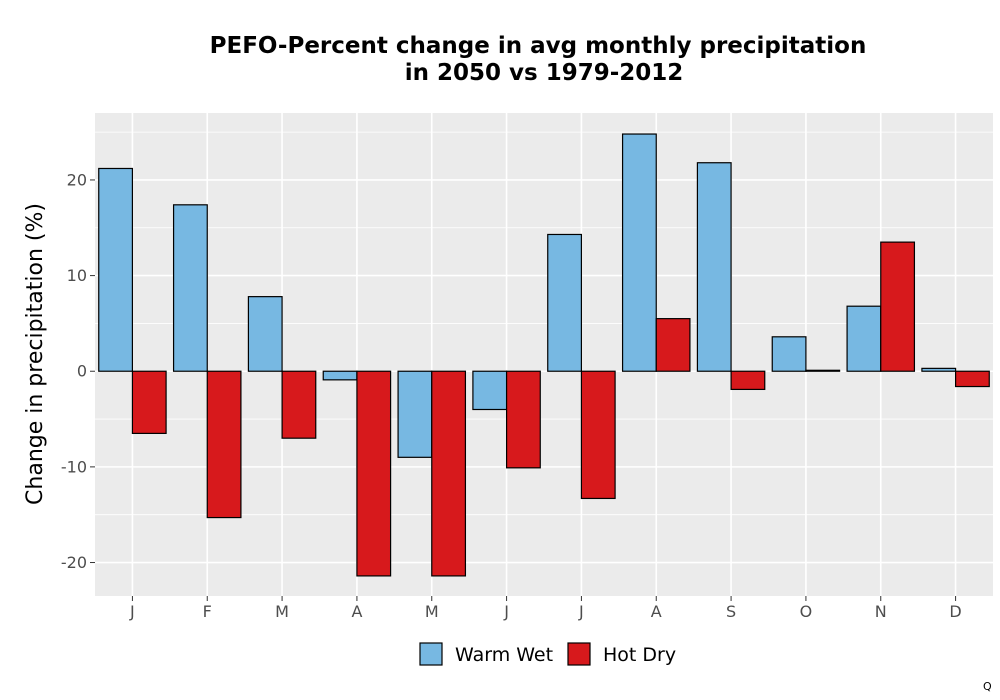  I want to click on x-tick-label: F, so click(207, 611).